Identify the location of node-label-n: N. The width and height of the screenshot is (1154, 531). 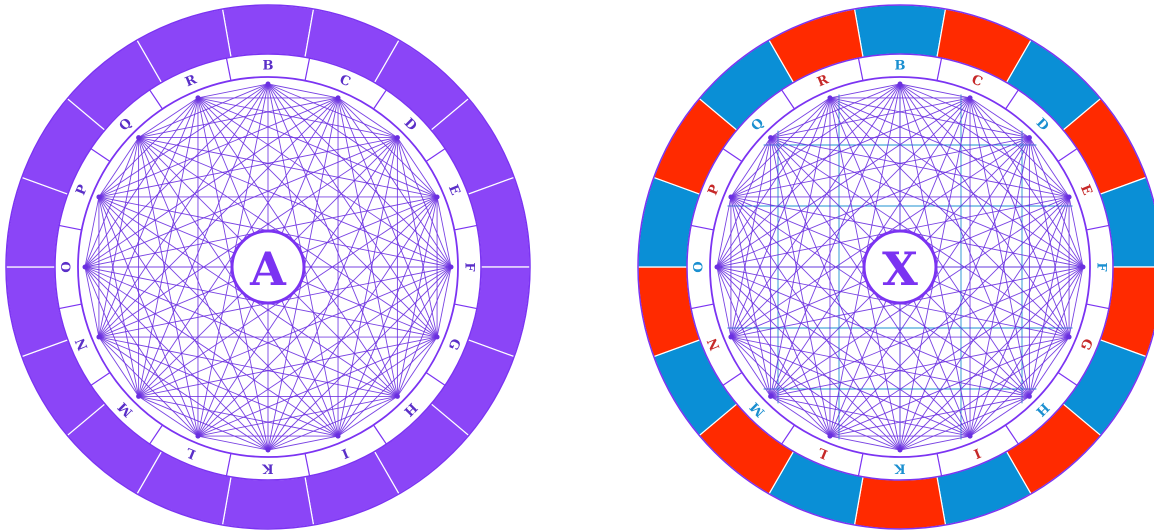
(714, 343).